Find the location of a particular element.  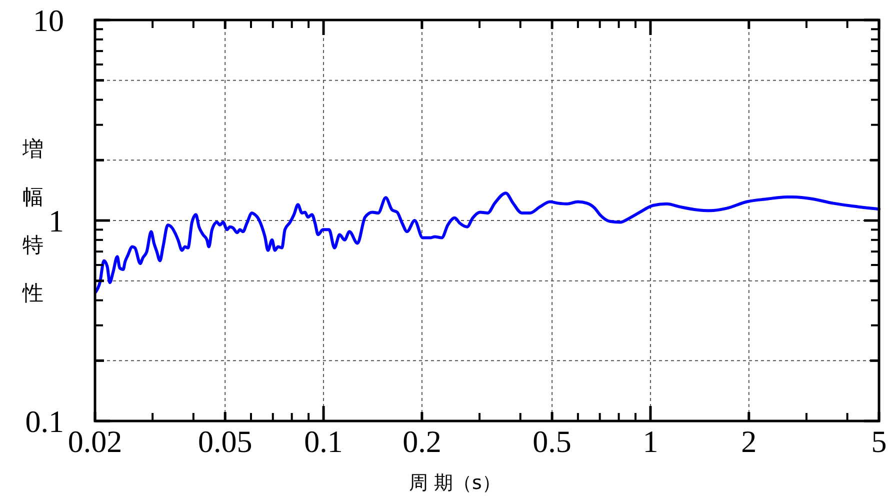

x-tick-label: 0.5 is located at coordinates (552, 441).